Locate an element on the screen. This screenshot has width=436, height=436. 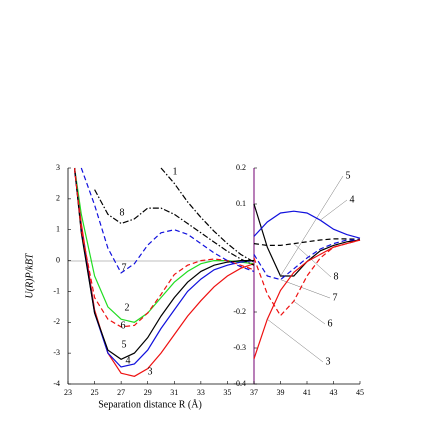
y-tick-label: -2 is located at coordinates (56, 321).